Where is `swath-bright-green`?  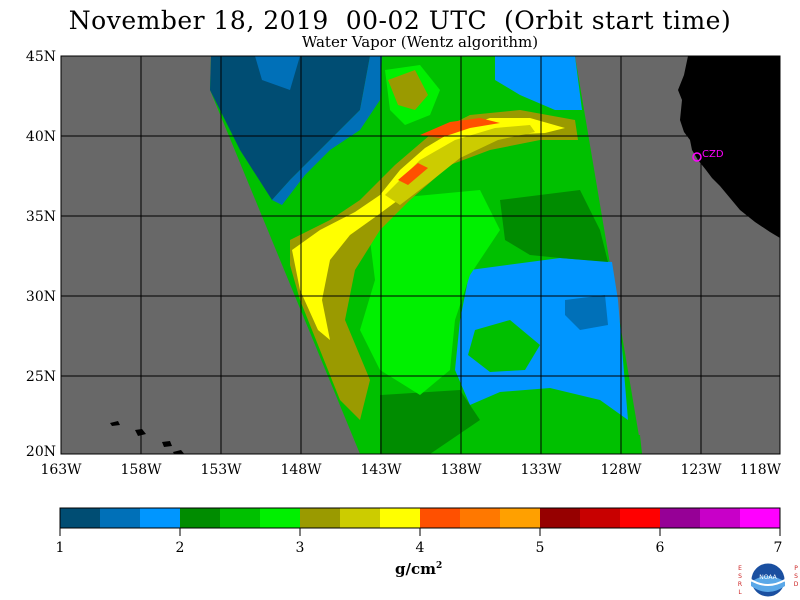 swath-bright-green is located at coordinates (430, 292).